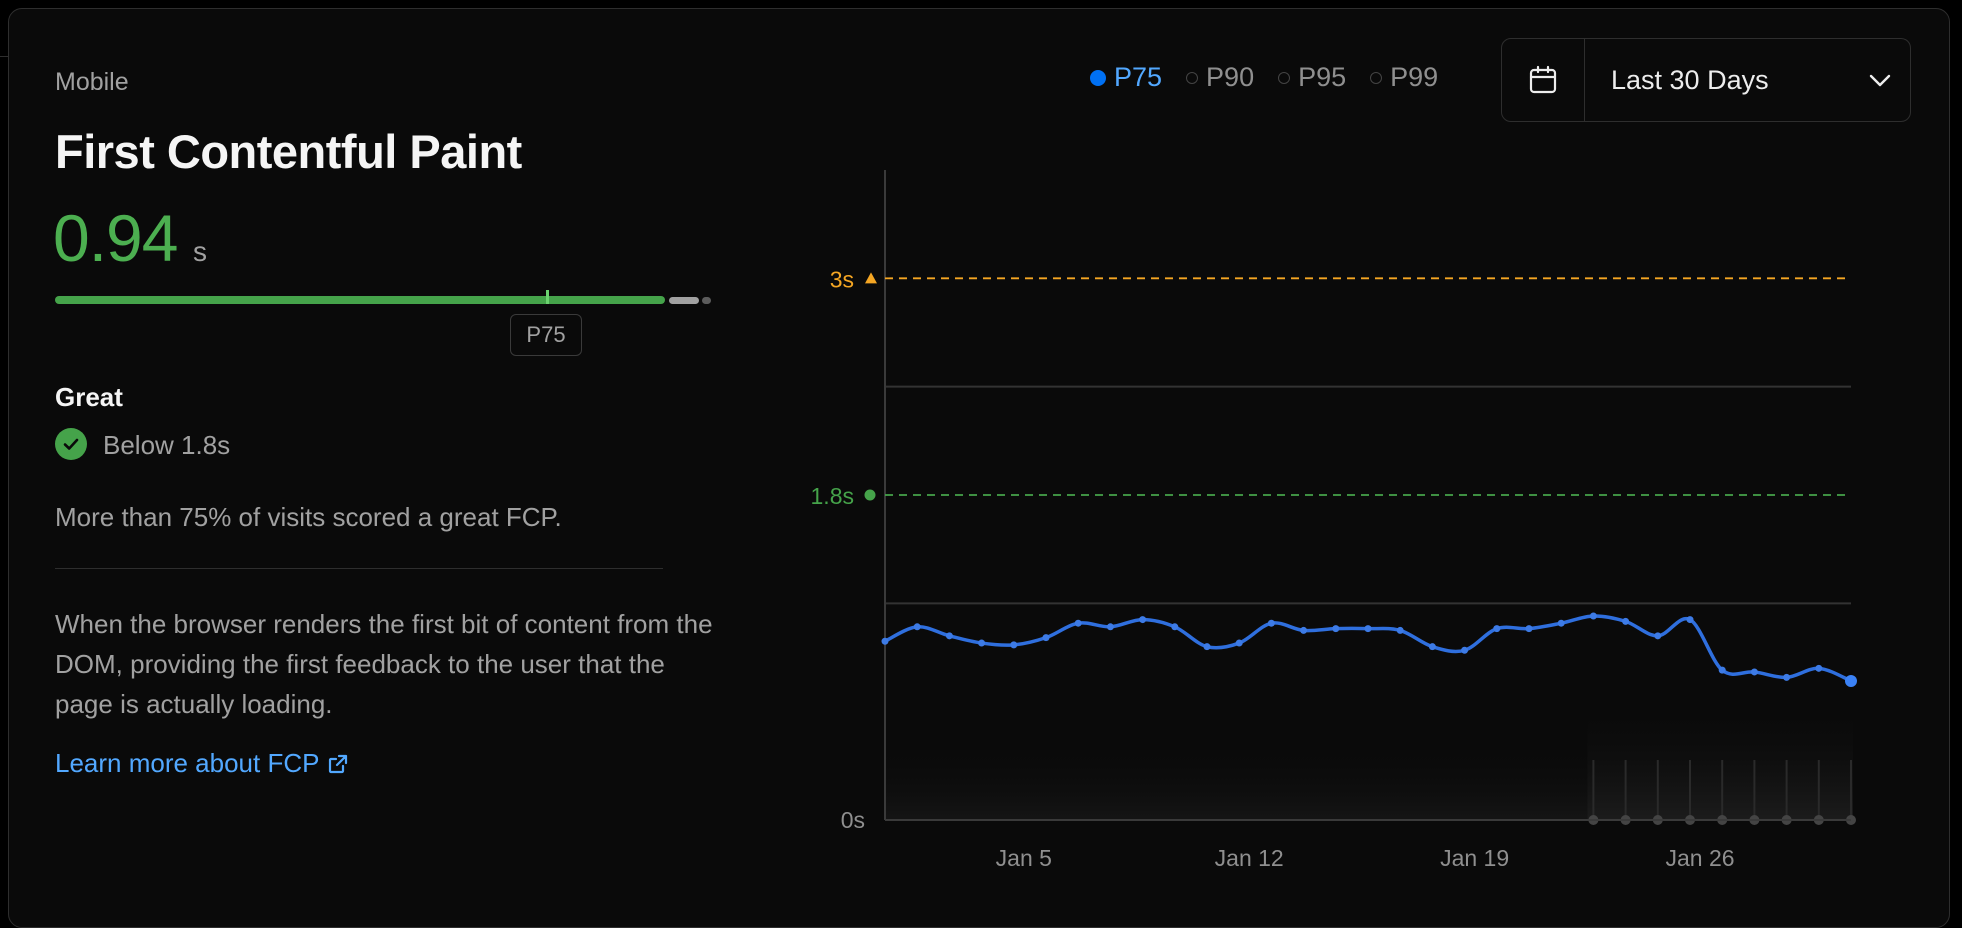  I want to click on score-bar-p75-marker, so click(547, 297).